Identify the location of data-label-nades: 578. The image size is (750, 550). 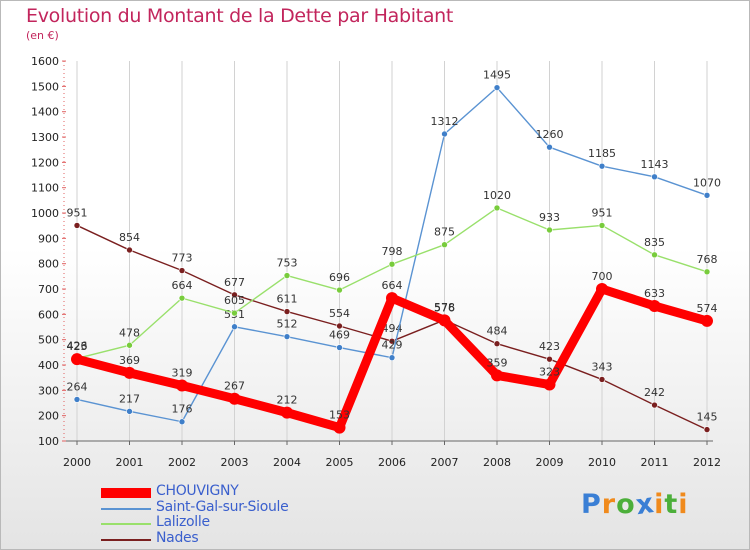
(444, 307).